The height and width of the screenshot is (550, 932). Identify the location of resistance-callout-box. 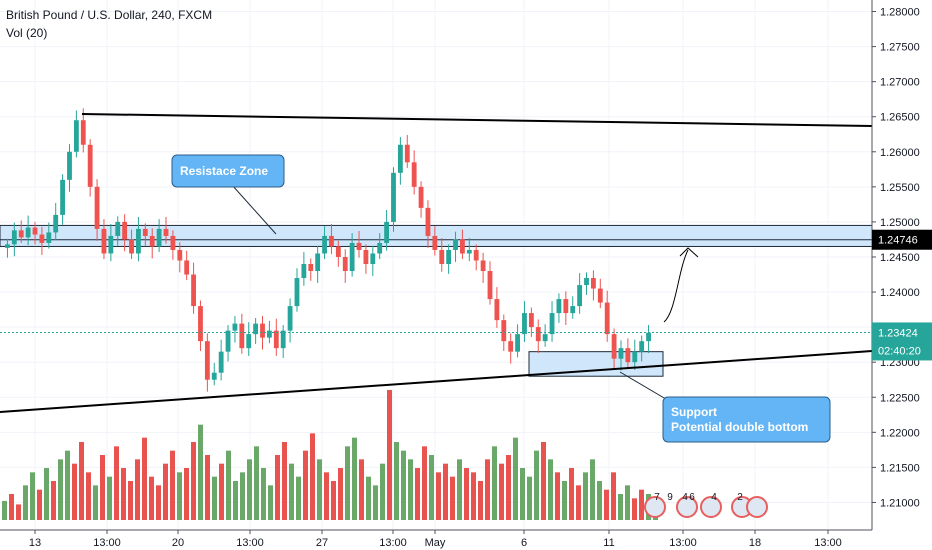
(228, 171).